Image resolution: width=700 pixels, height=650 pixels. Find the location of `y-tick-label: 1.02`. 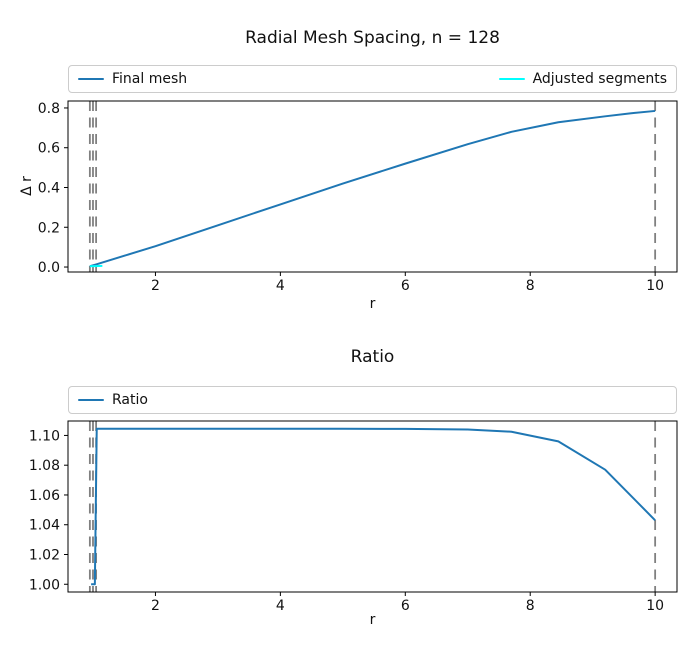

y-tick-label: 1.02 is located at coordinates (44, 555).